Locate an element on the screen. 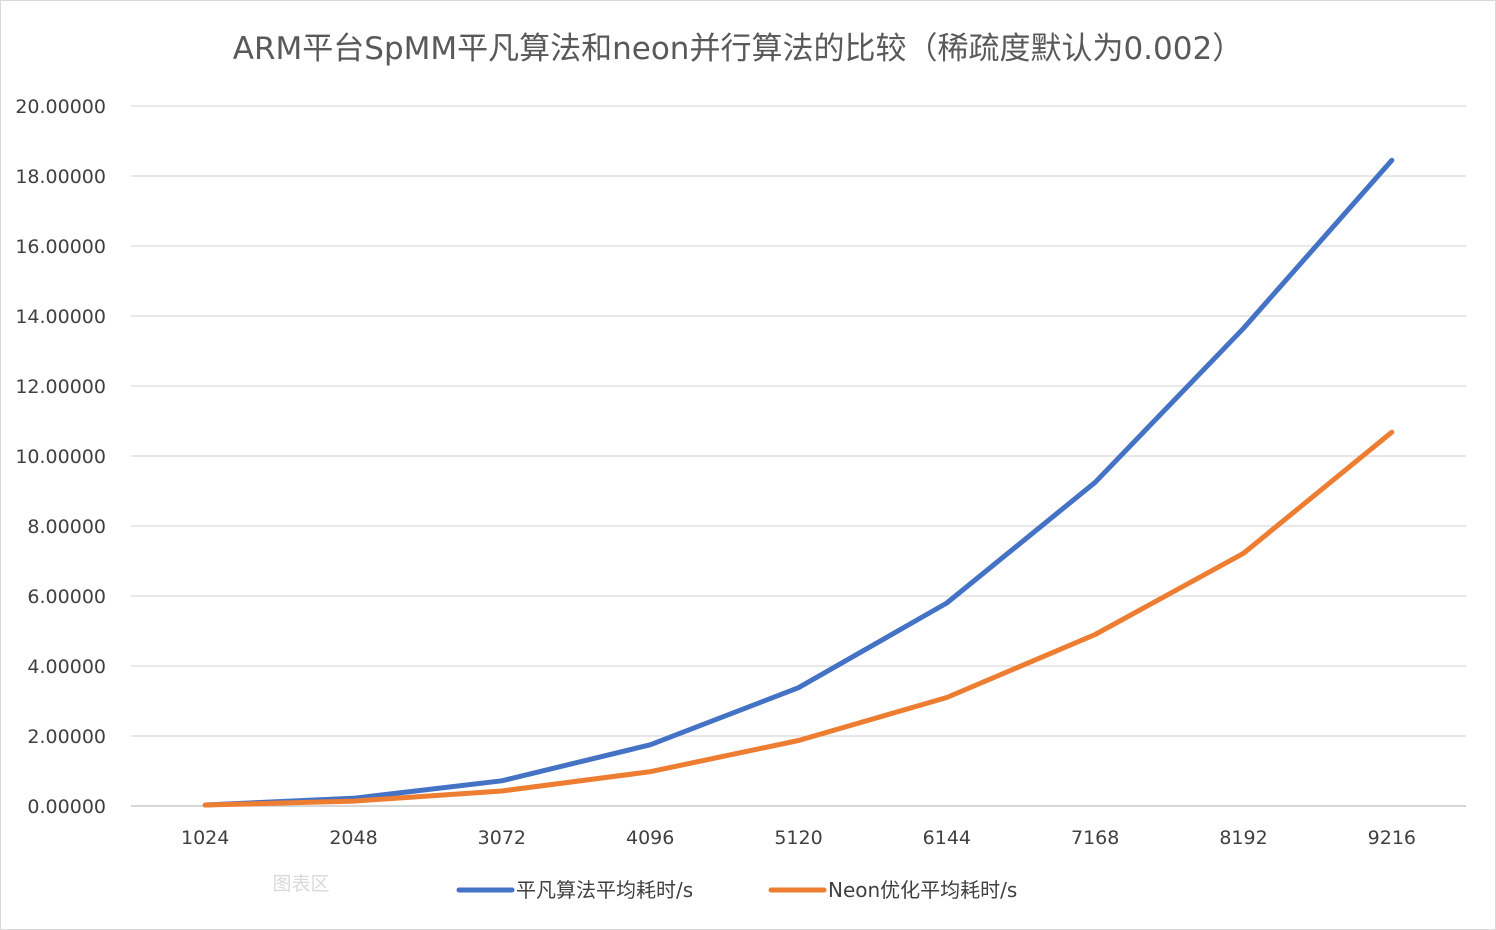  y-tick-label: 8.00000 is located at coordinates (66, 527).